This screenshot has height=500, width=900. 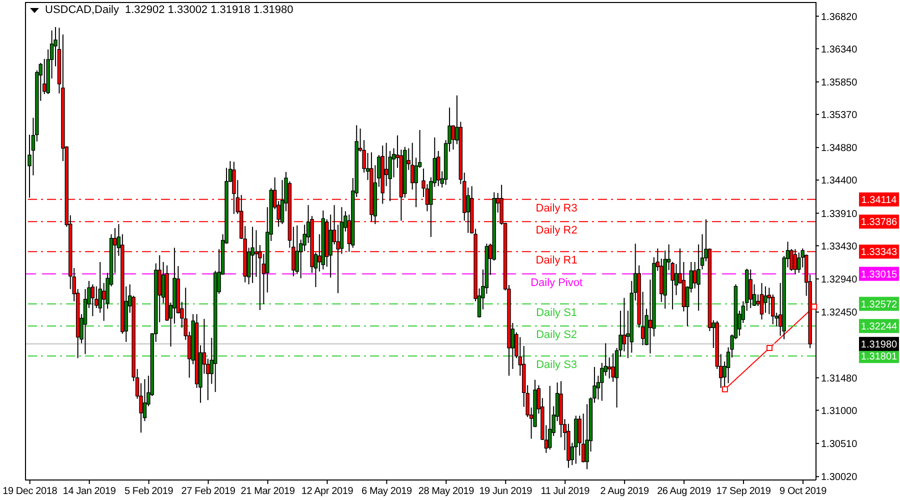 I want to click on y-tick-label: 1.33430, so click(x=839, y=246).